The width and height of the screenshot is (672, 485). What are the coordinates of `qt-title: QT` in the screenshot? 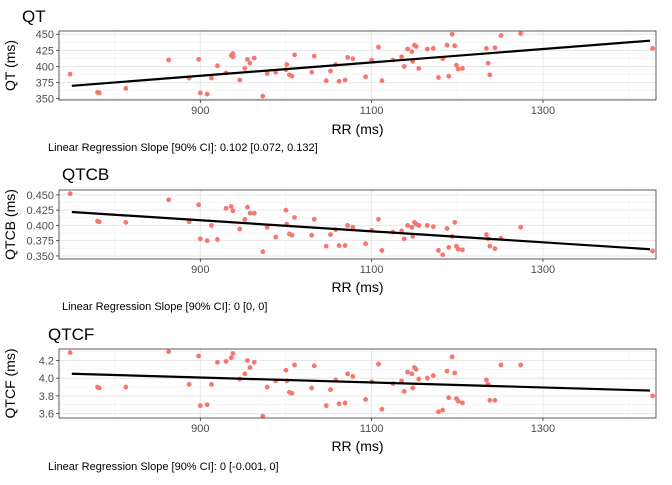 It's located at (34, 16).